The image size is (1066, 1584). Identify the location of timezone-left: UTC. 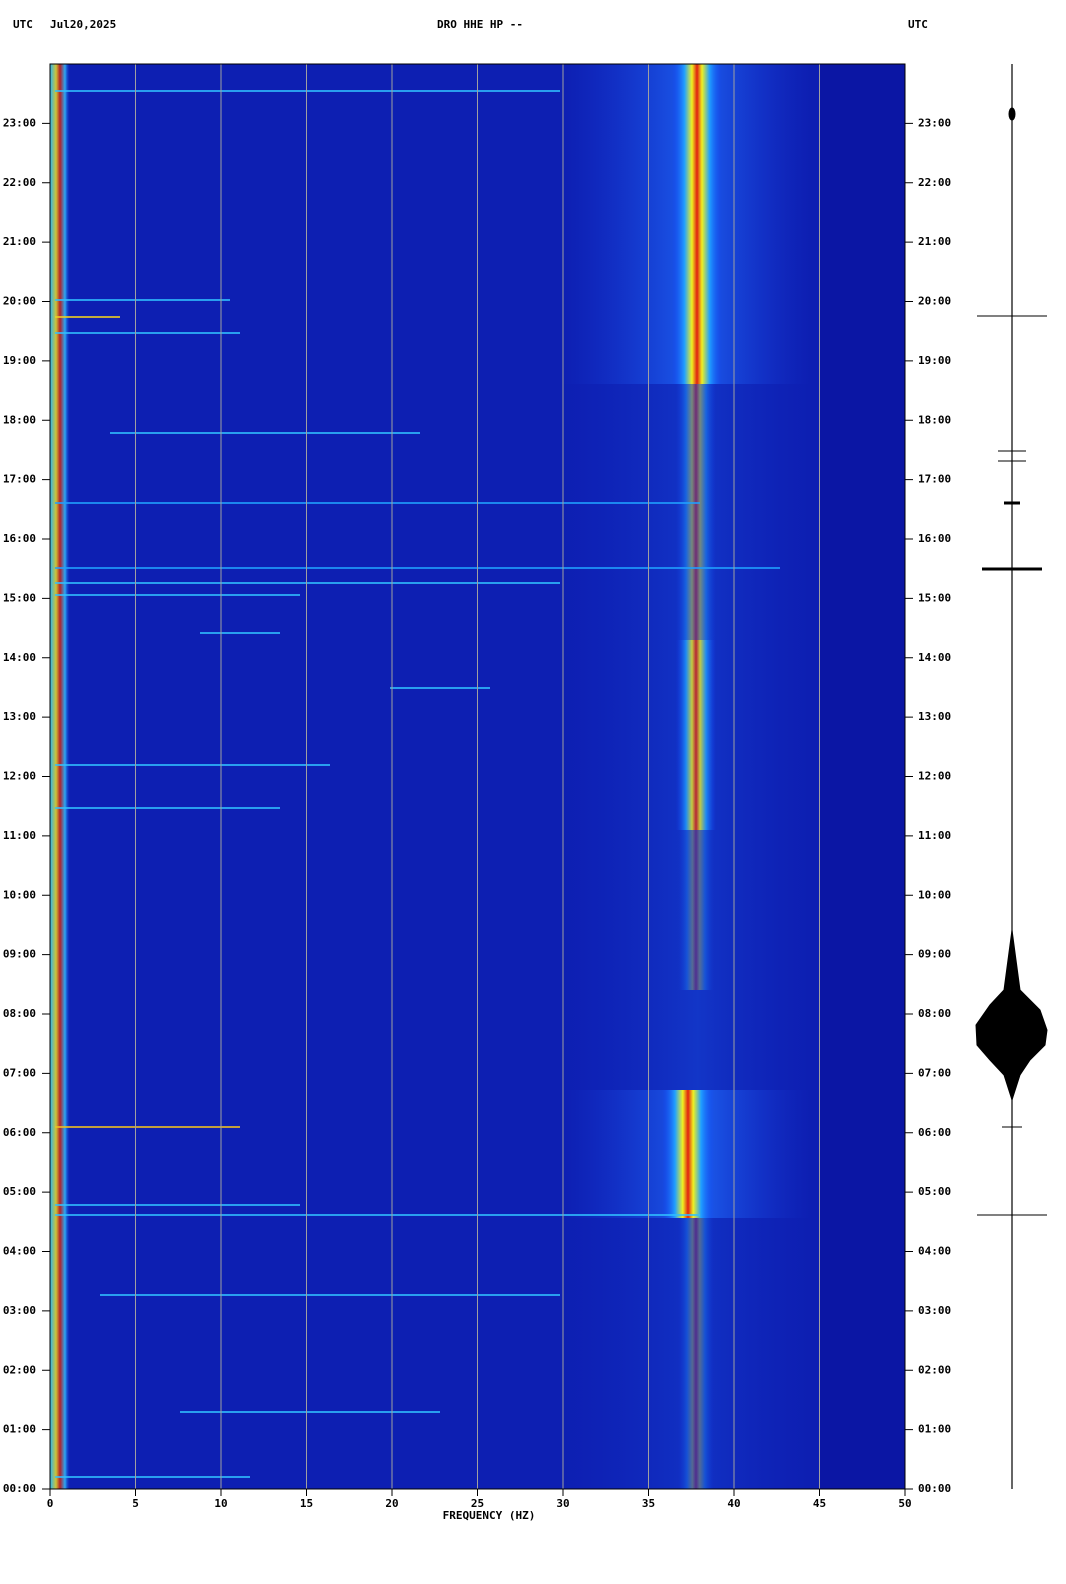
(23, 24).